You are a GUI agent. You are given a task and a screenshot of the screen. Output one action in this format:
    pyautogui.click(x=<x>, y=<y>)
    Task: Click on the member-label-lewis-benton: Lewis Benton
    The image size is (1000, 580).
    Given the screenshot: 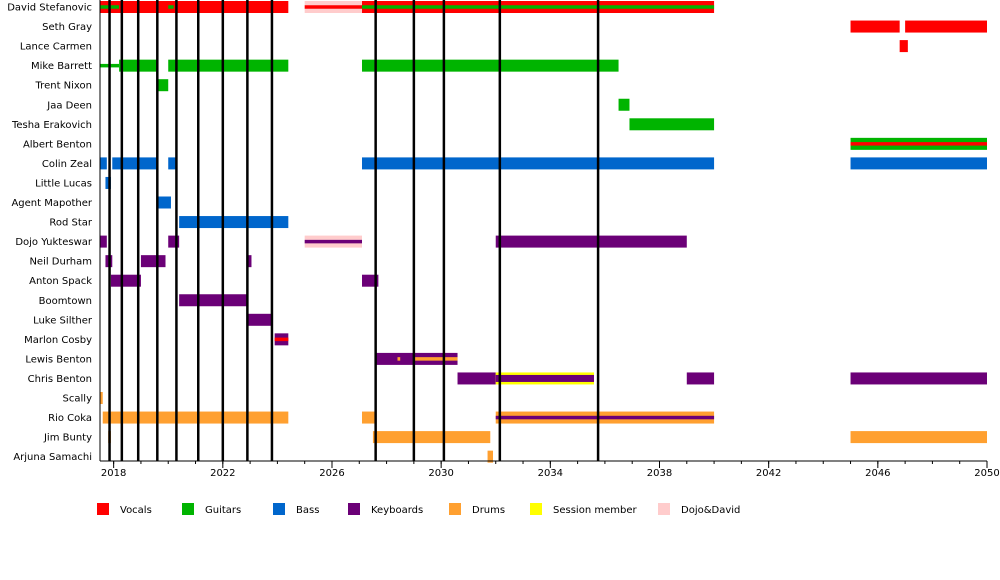 What is the action you would take?
    pyautogui.click(x=58, y=359)
    